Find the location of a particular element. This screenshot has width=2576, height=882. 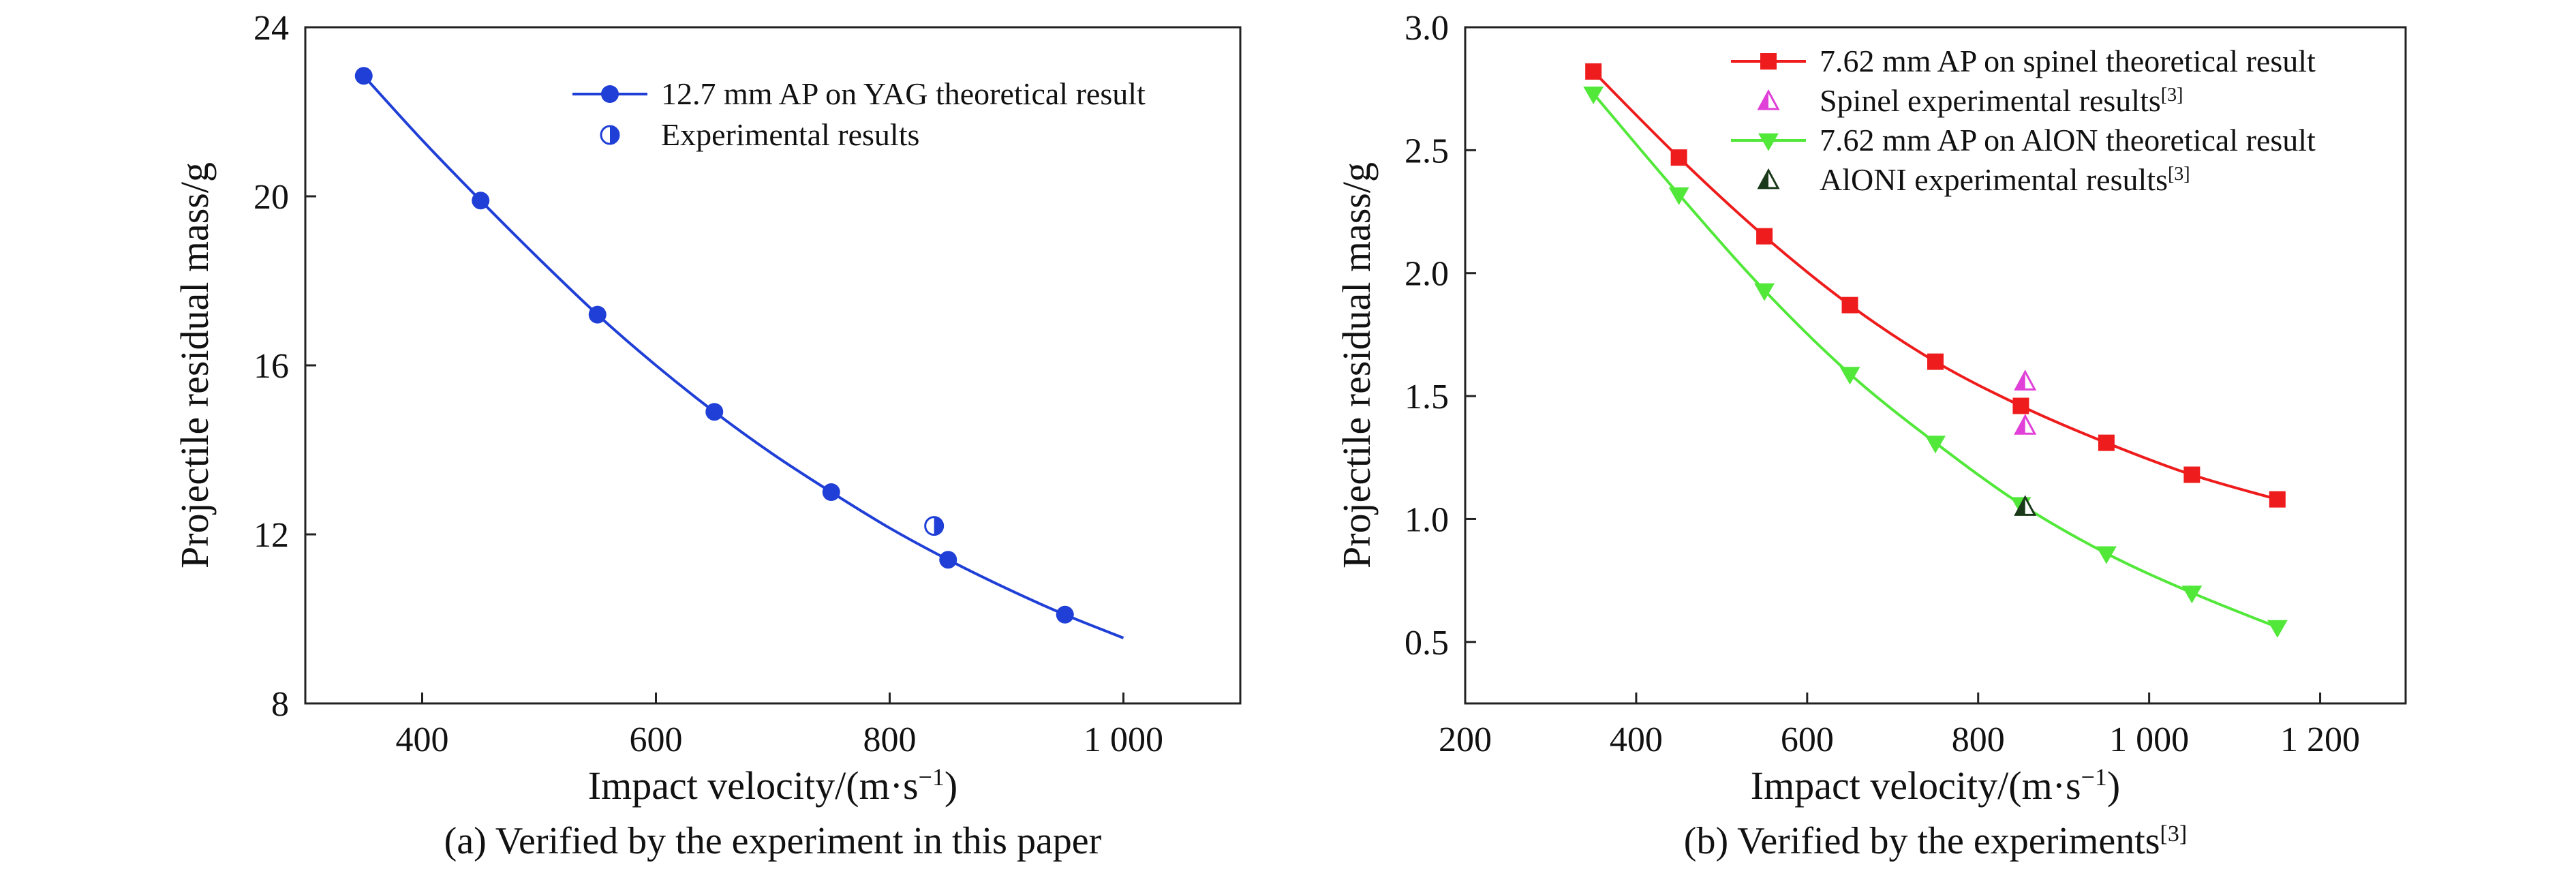

legend-label-text: 7.62 mm AP on spinel theoretical result is located at coordinates (2068, 61).